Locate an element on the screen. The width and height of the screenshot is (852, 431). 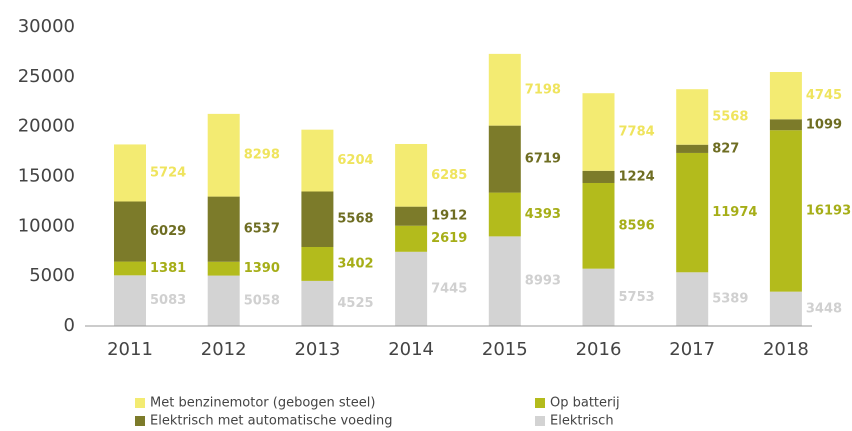
value-label: 7198 is located at coordinates (543, 89).